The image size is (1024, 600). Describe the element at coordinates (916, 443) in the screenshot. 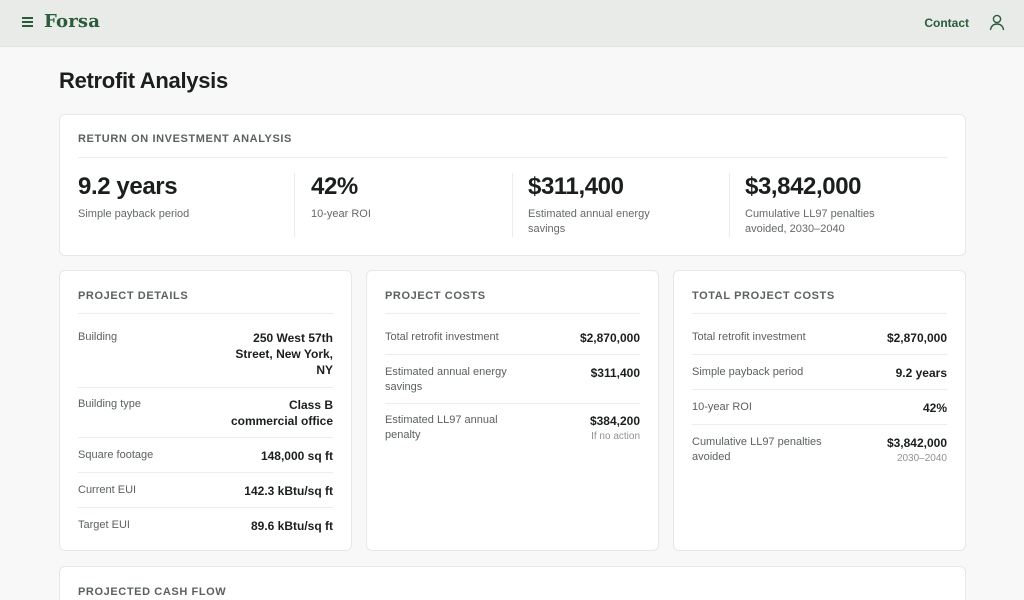

I see `row-value: $3,842,000` at that location.